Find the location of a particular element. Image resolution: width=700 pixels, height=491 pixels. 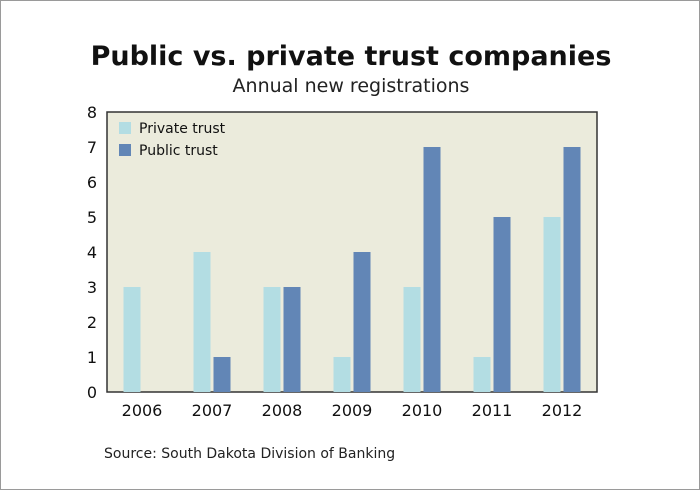

x-tick-label: 2011 is located at coordinates (492, 410).